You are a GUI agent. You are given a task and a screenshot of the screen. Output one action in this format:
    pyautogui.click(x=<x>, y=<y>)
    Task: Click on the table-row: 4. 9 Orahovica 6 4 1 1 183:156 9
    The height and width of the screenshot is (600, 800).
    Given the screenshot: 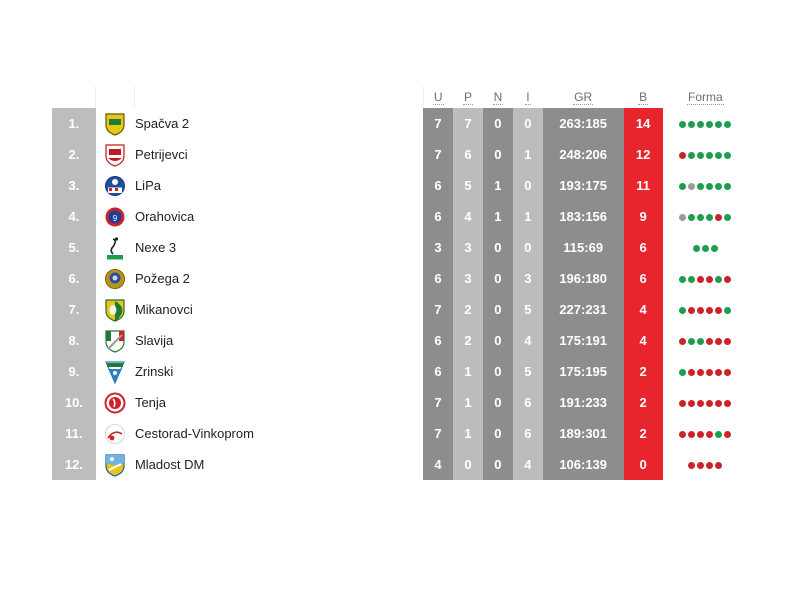 What is the action you would take?
    pyautogui.click(x=400, y=216)
    